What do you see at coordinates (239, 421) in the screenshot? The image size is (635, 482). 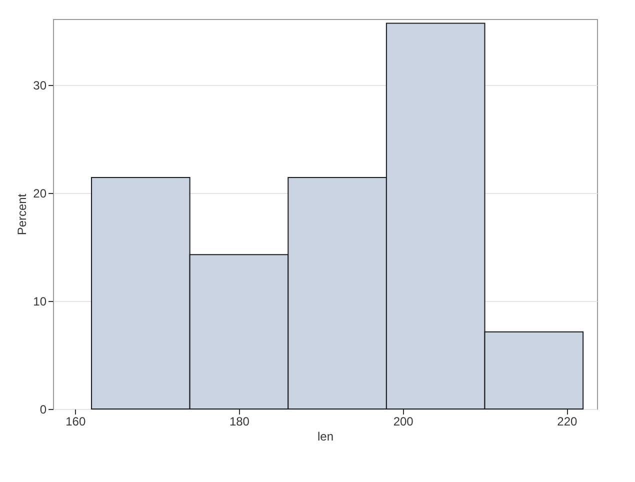 I see `x-tick-label: 180` at bounding box center [239, 421].